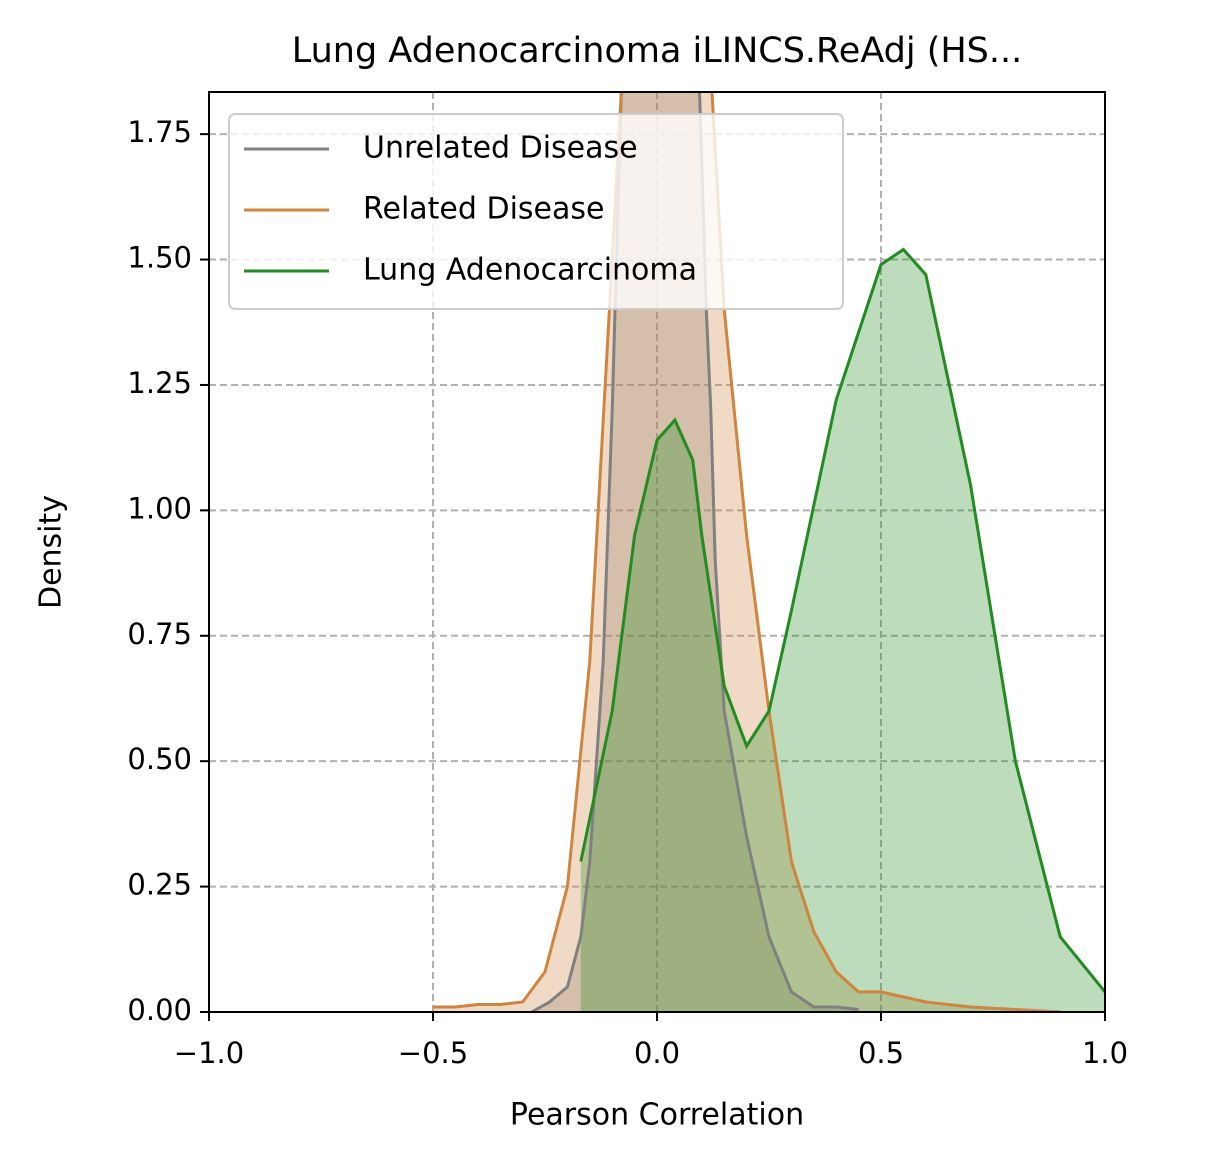 The width and height of the screenshot is (1208, 1168). Describe the element at coordinates (209, 1053) in the screenshot. I see `x-tick-label: −1.0` at that location.